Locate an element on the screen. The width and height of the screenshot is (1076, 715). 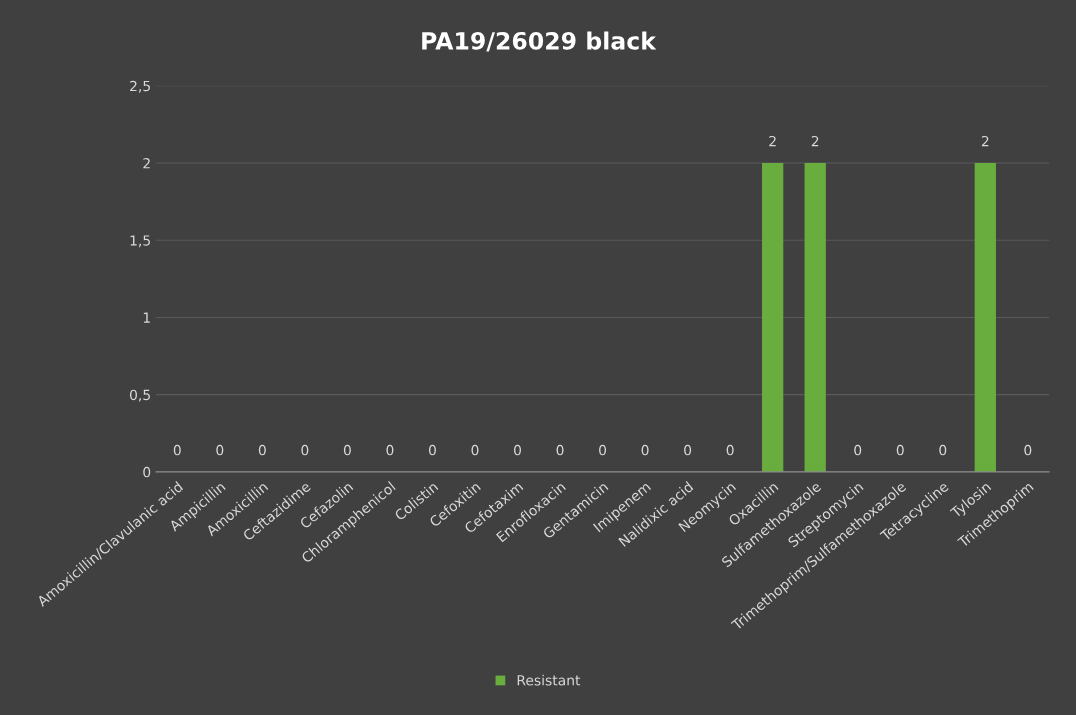
y-tick-label: 2 is located at coordinates (146, 163).